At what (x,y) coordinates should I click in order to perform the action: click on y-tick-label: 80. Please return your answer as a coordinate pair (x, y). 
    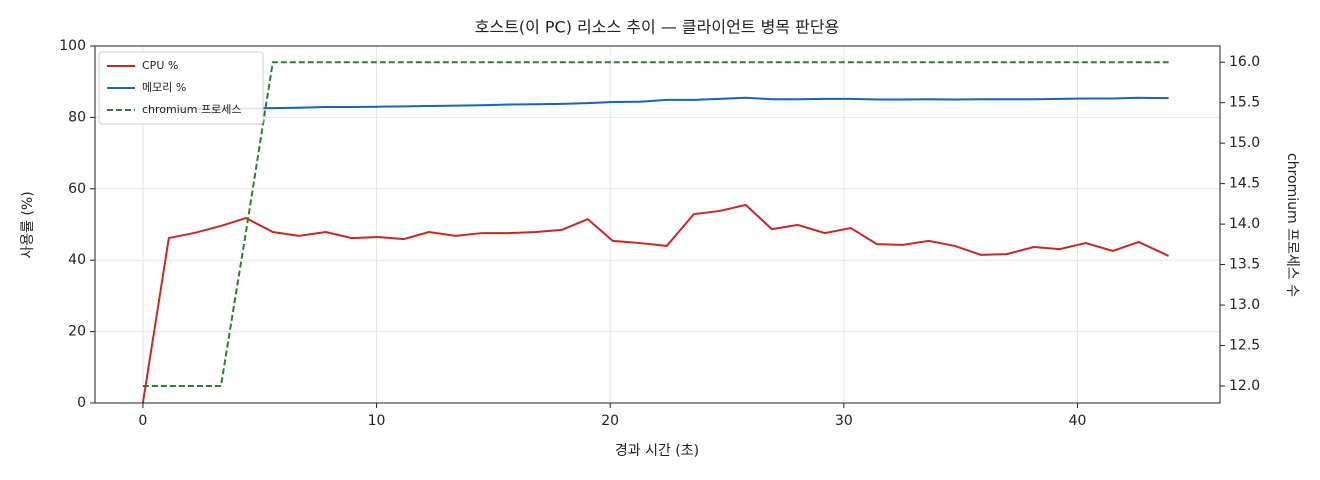
    Looking at the image, I should click on (77, 117).